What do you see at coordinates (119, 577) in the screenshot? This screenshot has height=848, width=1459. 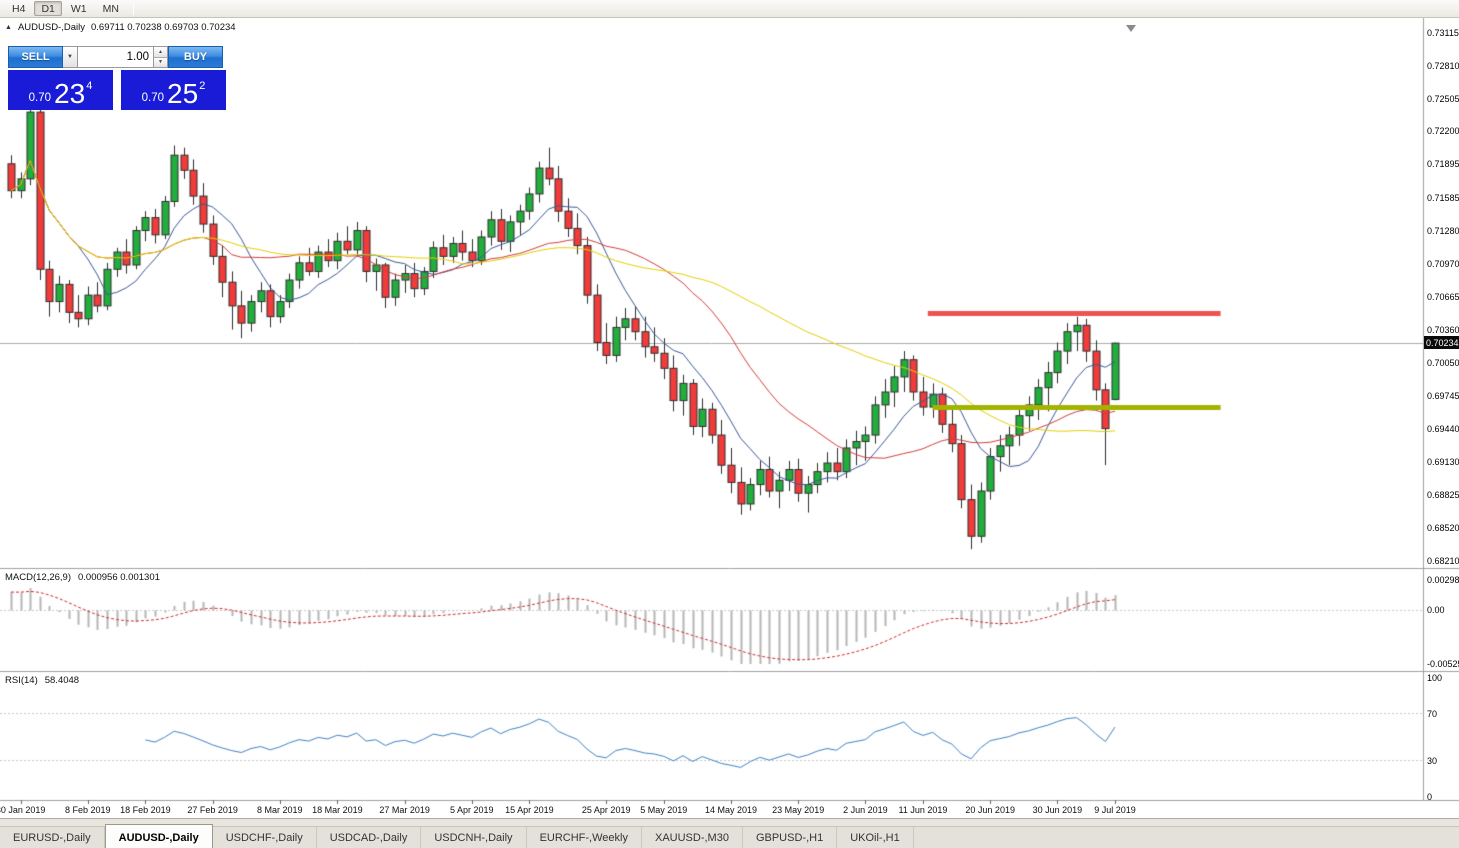 I see `macd-values: 0.000956 0.001301` at bounding box center [119, 577].